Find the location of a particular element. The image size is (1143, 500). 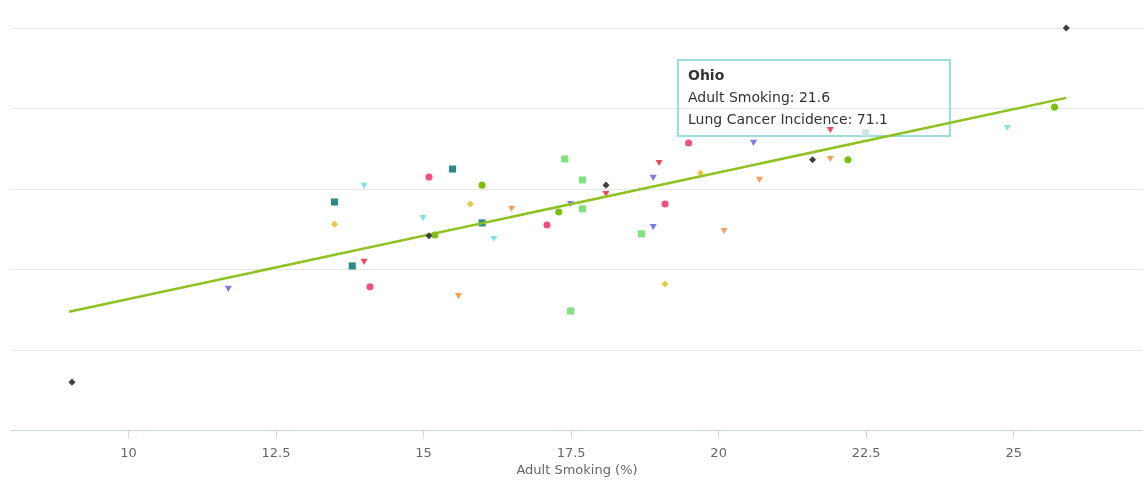

x-tick-label: 12.5 is located at coordinates (276, 452).